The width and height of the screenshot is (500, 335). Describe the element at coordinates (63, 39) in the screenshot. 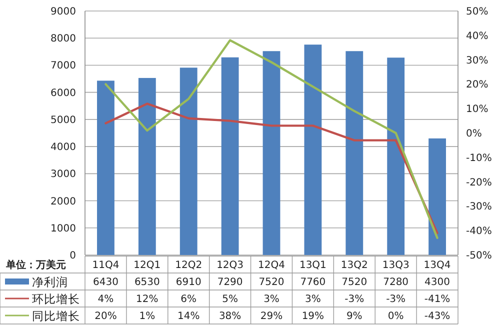

I see `y-tick-label: 8000` at that location.